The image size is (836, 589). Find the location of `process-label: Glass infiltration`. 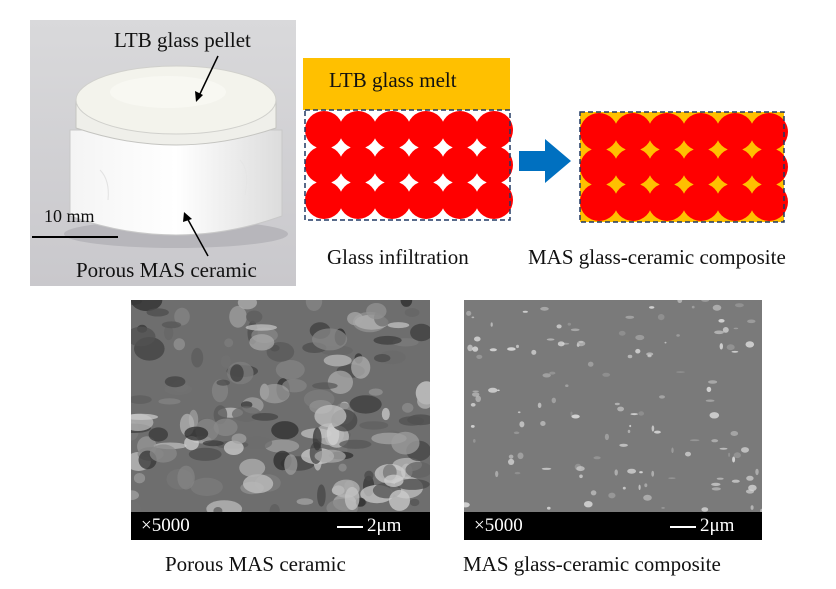

process-label: Glass infiltration is located at coordinates (398, 257).